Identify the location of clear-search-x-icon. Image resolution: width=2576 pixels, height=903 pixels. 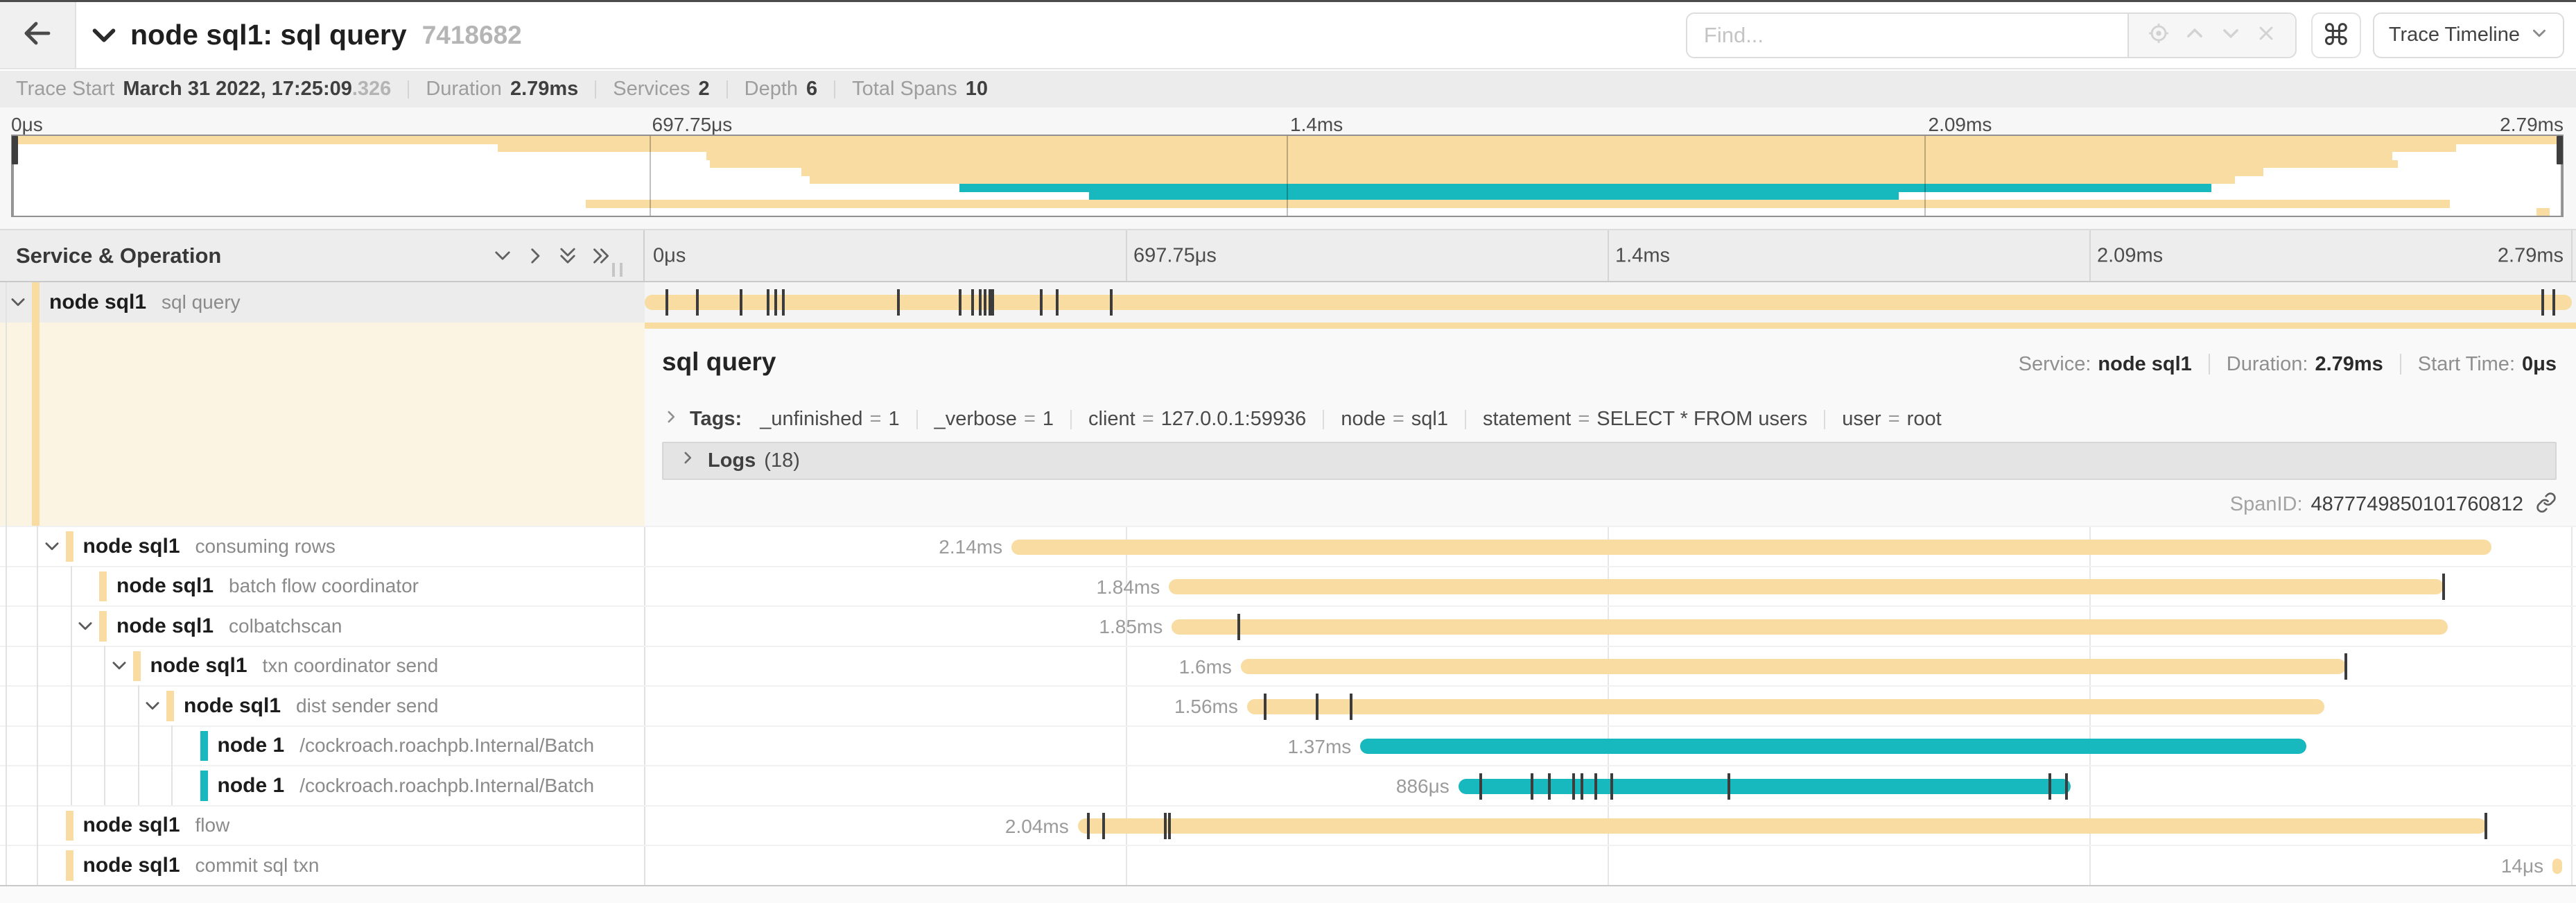
(2266, 35).